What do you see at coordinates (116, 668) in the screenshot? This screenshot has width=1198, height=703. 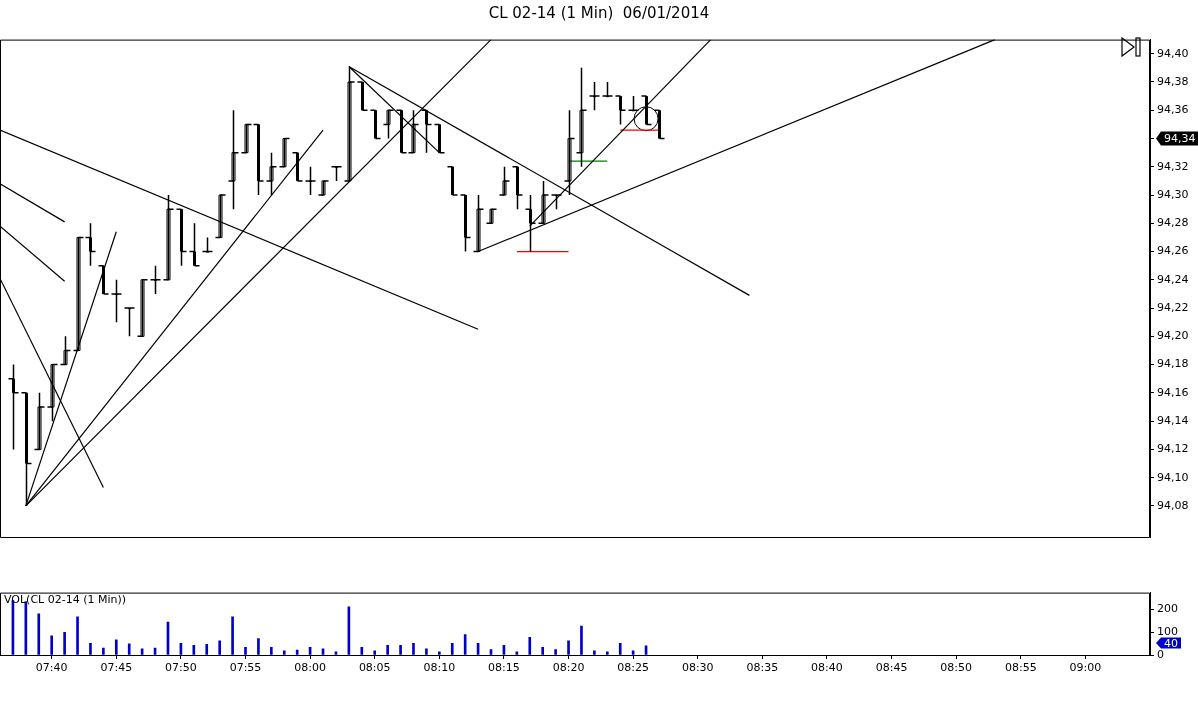 I see `x-tick-label: 07:45` at bounding box center [116, 668].